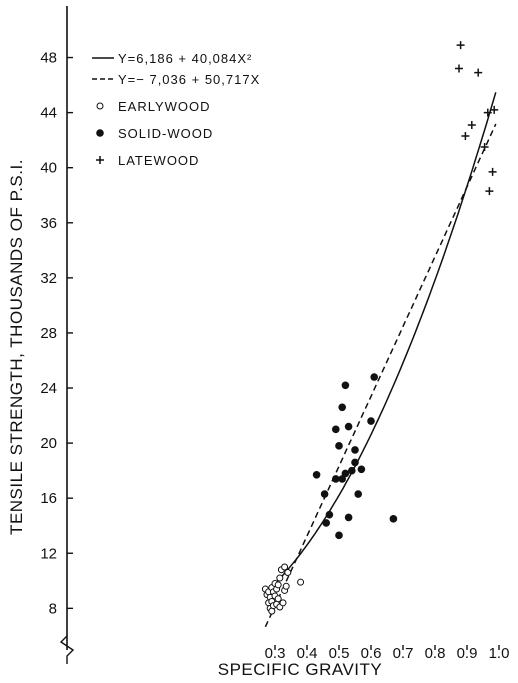 The image size is (518, 683). What do you see at coordinates (339, 653) in the screenshot?
I see `x-tick-label: 0.5` at bounding box center [339, 653].